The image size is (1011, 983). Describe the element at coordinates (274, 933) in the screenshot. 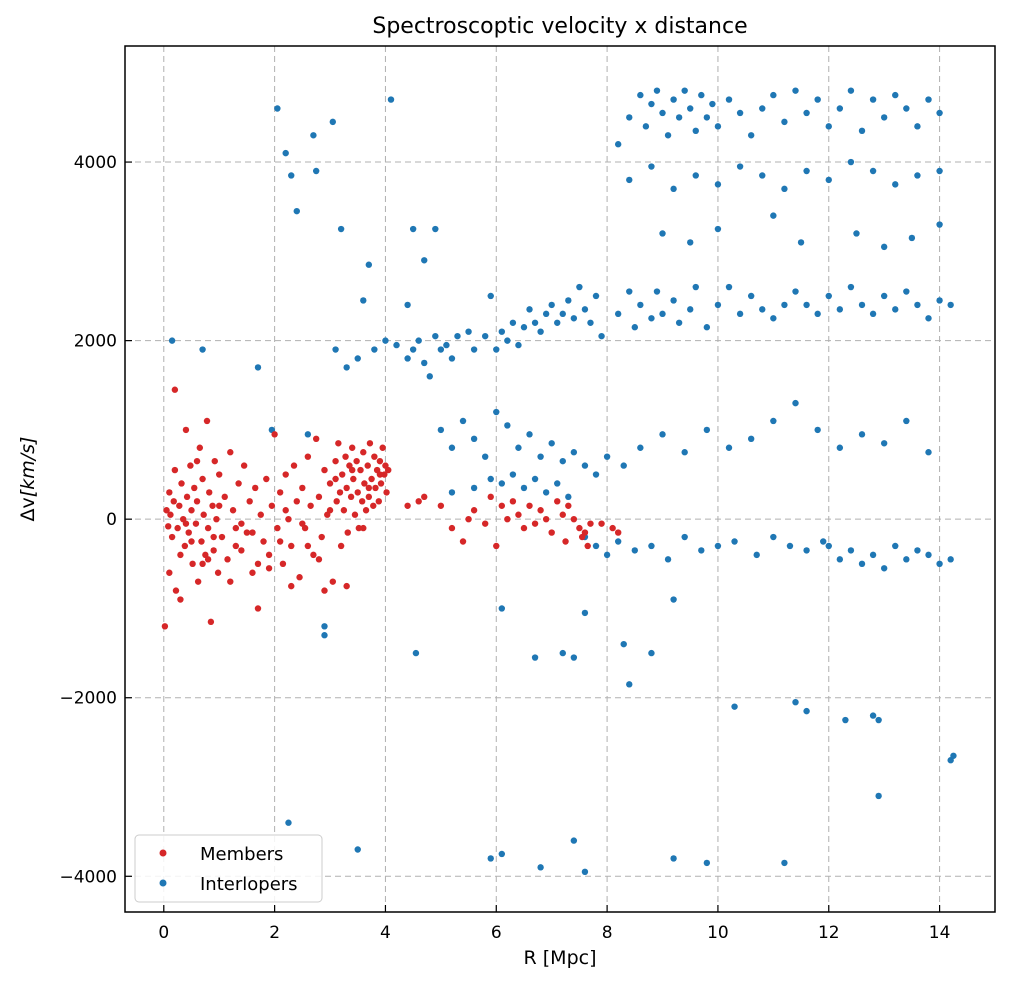

I see `x-tick-label: 2` at that location.